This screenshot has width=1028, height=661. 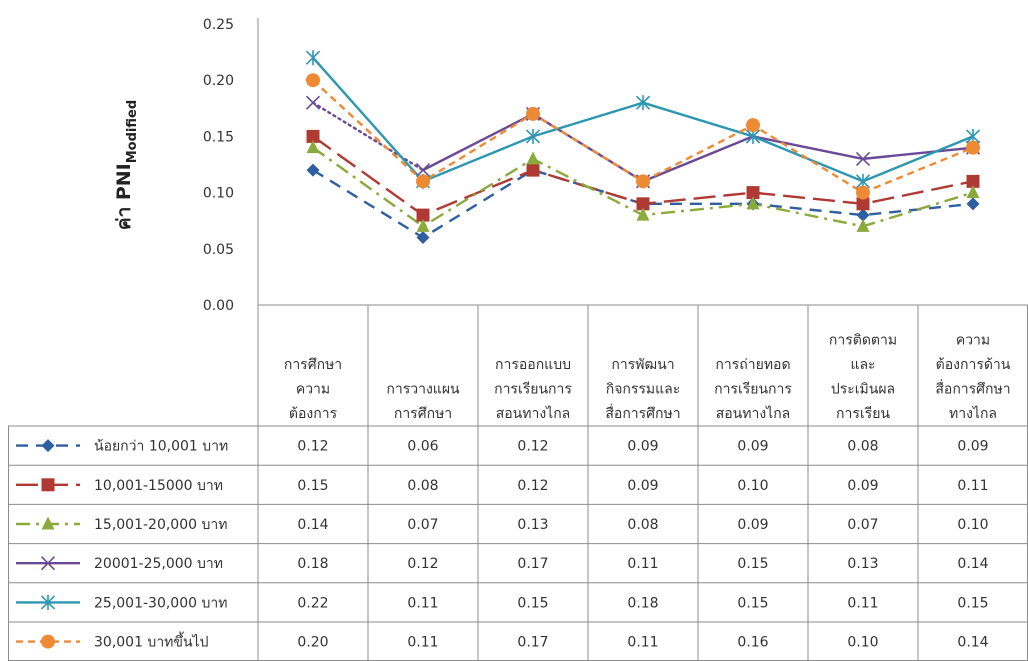 I want to click on x-category-label: การติดตาม, so click(x=863, y=341).